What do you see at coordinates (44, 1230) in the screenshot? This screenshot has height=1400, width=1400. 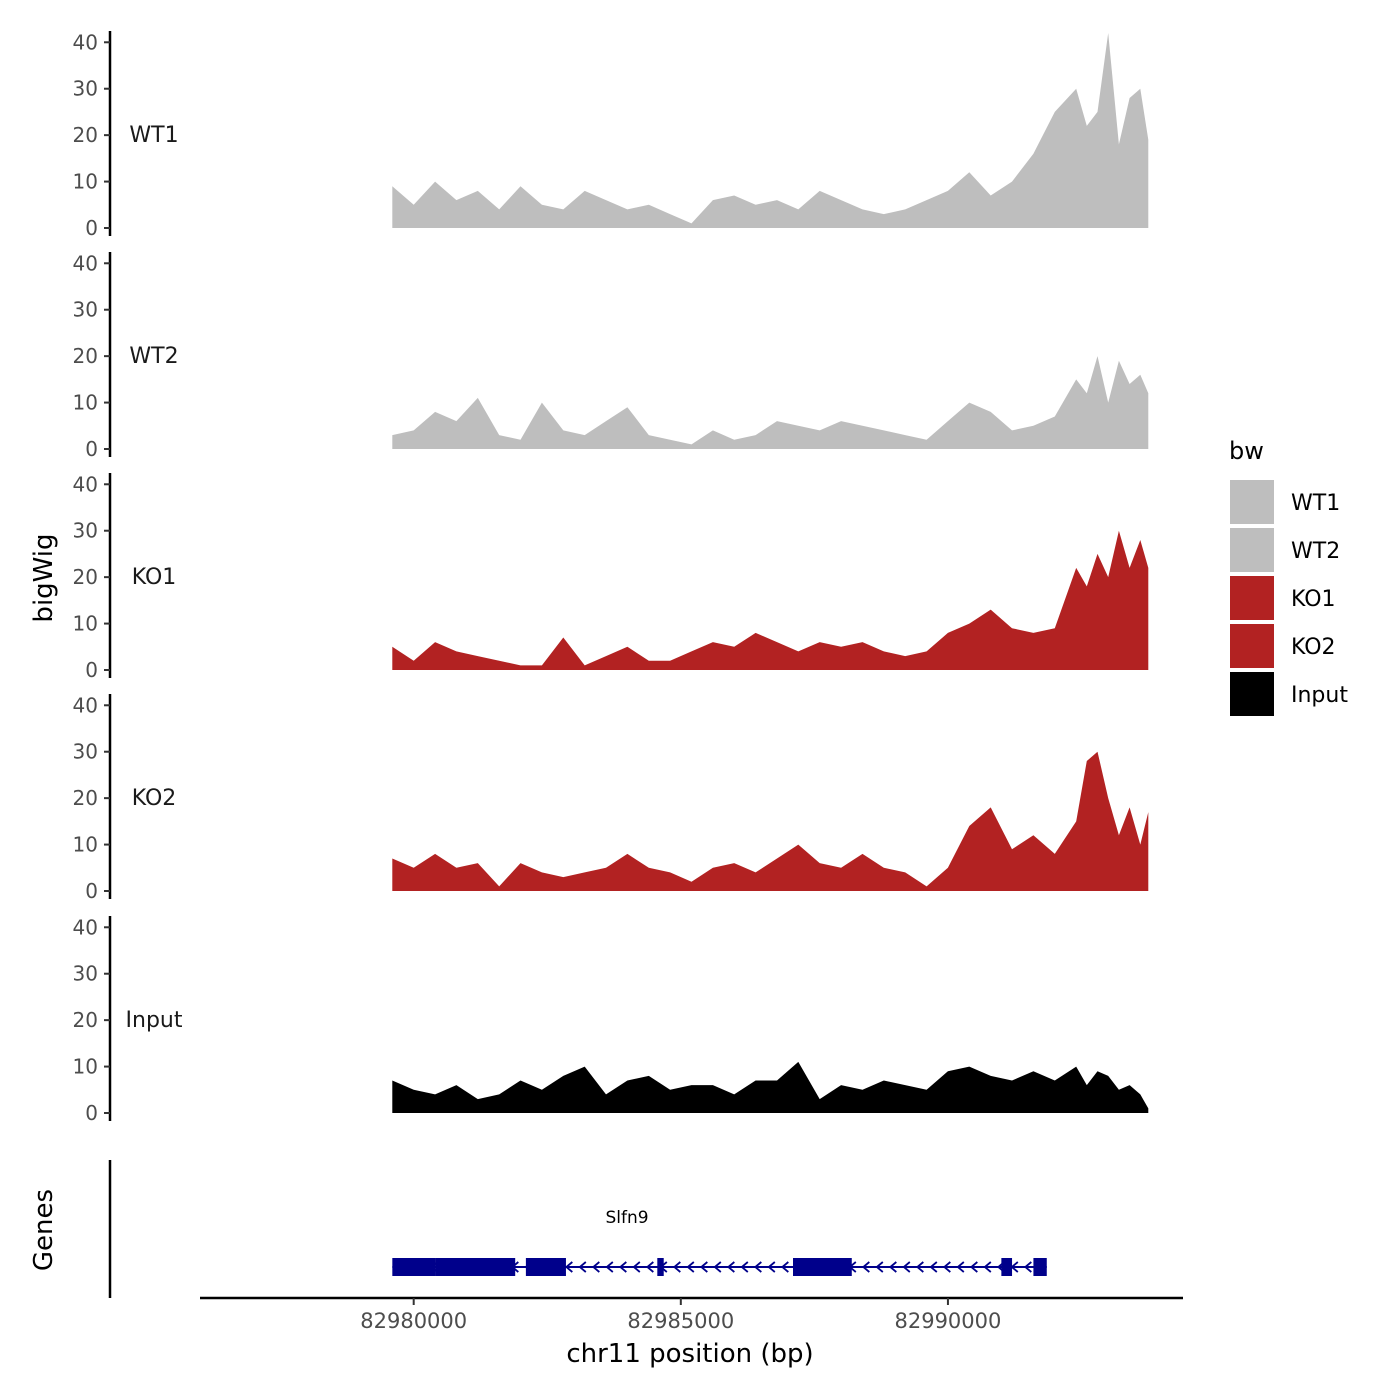 I see `gene-track-label: Genes` at bounding box center [44, 1230].